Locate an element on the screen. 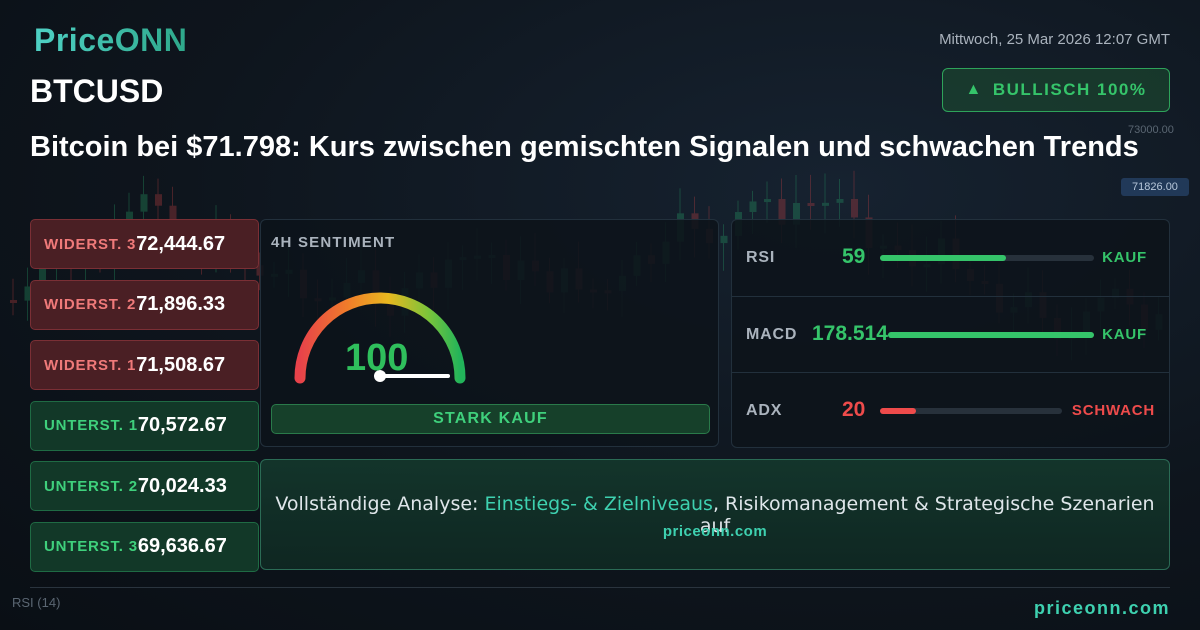 The width and height of the screenshot is (1200, 630). indicator-row-macd: MACD 178.514 KAUF is located at coordinates (950, 334).